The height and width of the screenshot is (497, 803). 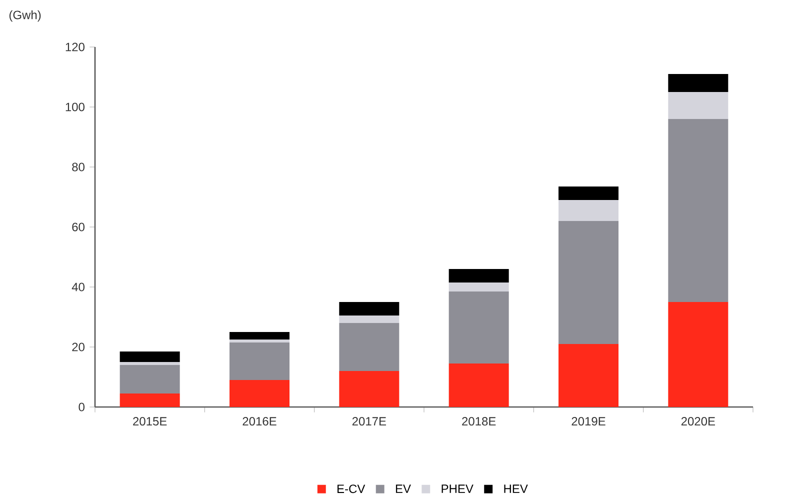 What do you see at coordinates (75, 47) in the screenshot?
I see `y-tick-label: 120` at bounding box center [75, 47].